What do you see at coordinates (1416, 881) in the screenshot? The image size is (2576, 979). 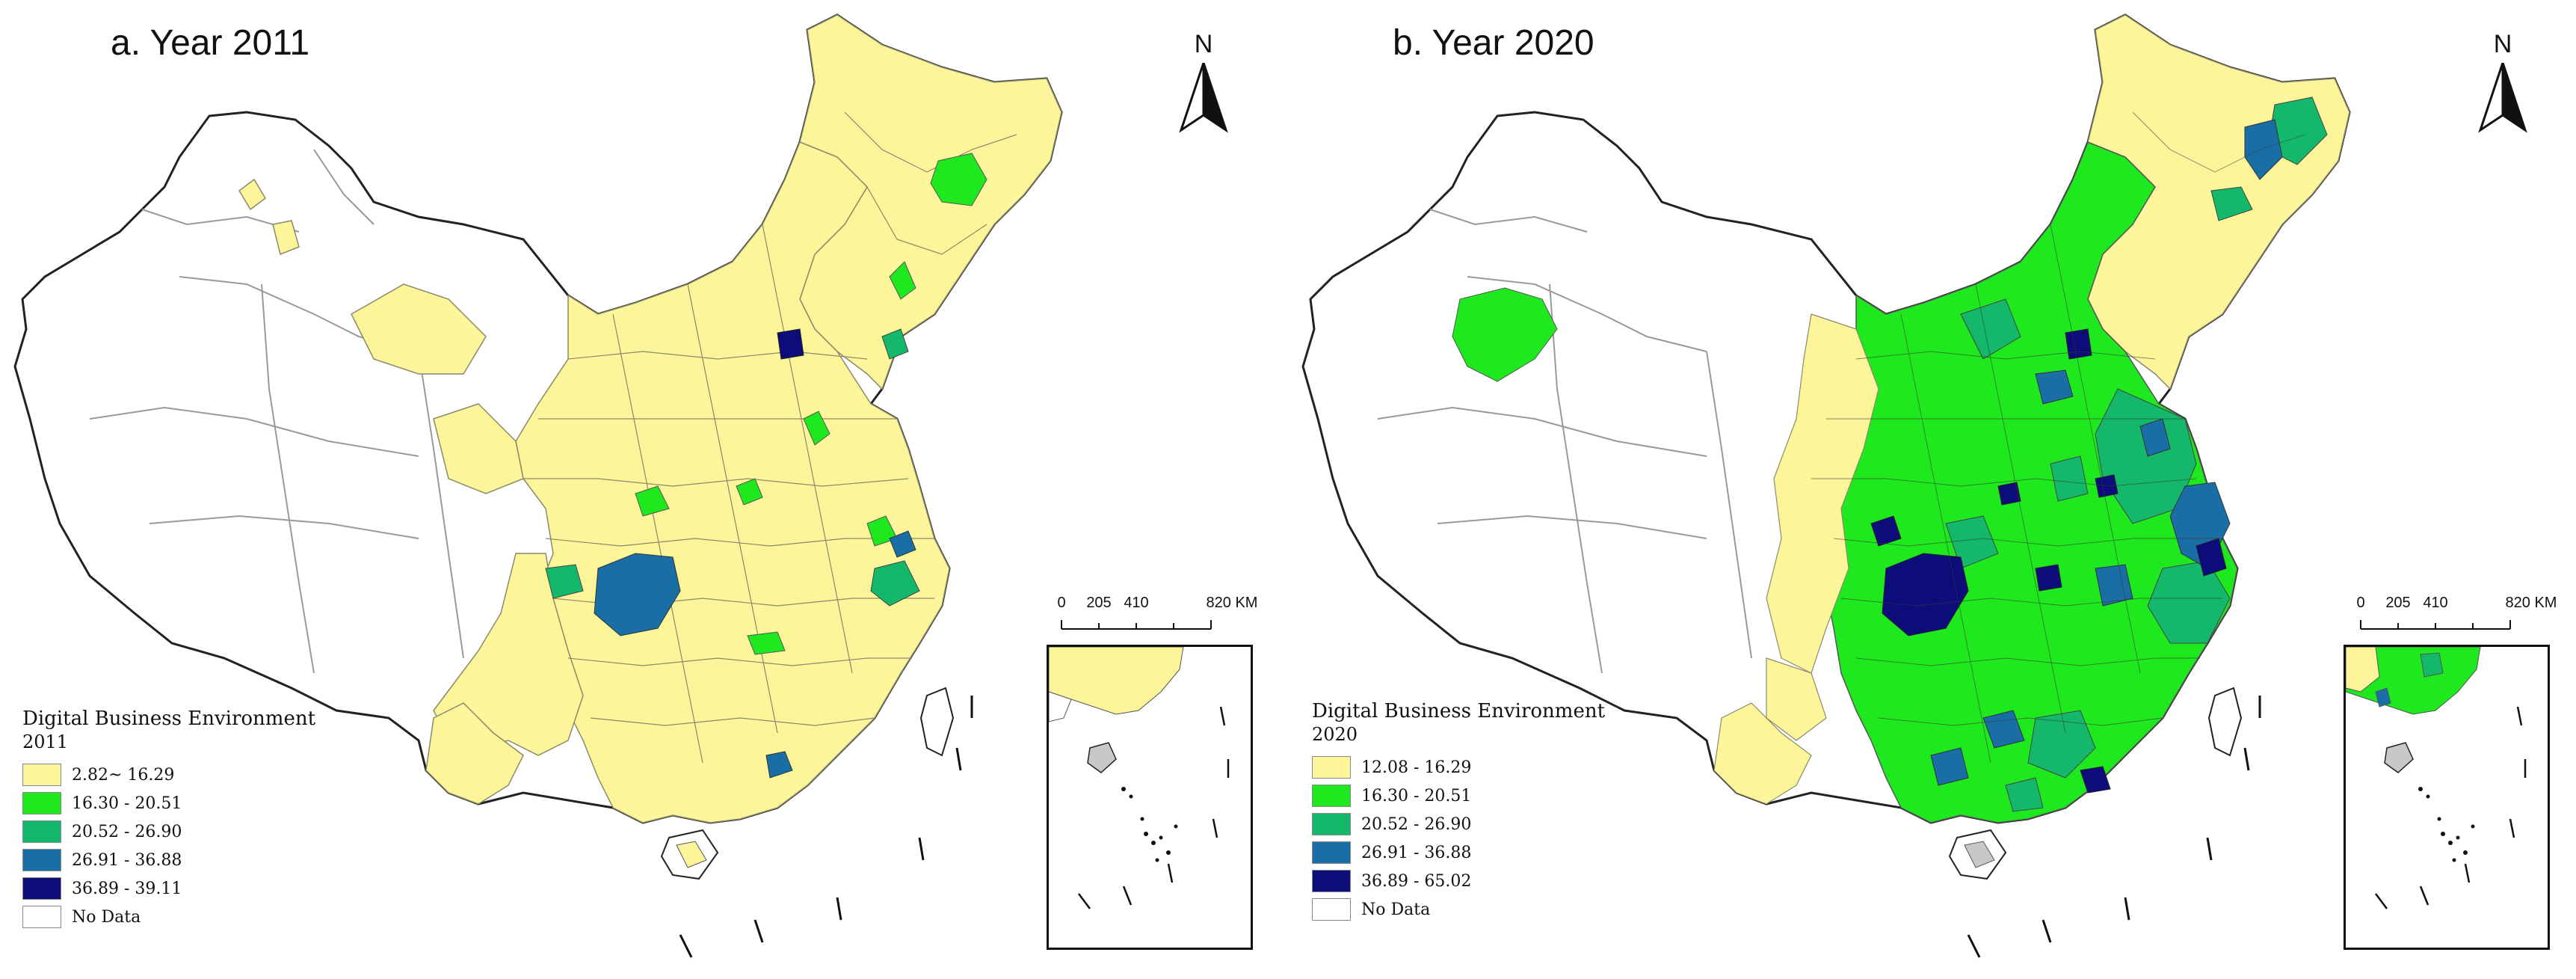 I see `legend-label: 36.89 - 65.02` at bounding box center [1416, 881].